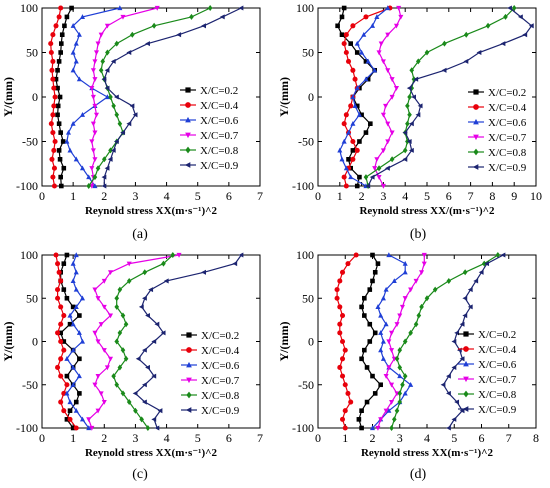  Describe the element at coordinates (318, 196) in the screenshot. I see `x-tick-label: 0` at that location.